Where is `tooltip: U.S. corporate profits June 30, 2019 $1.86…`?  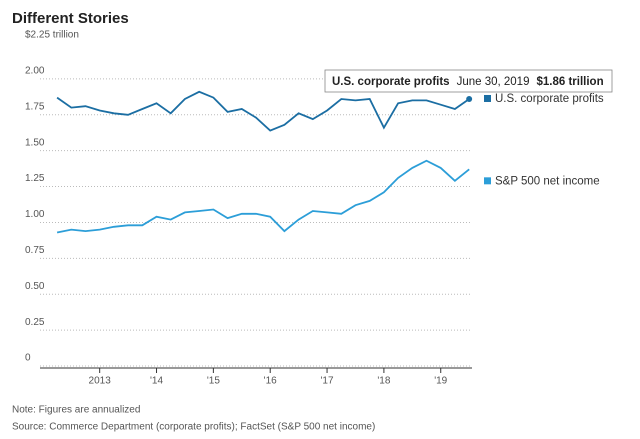 tooltip: U.S. corporate profits June 30, 2019 $1.86… is located at coordinates (468, 81).